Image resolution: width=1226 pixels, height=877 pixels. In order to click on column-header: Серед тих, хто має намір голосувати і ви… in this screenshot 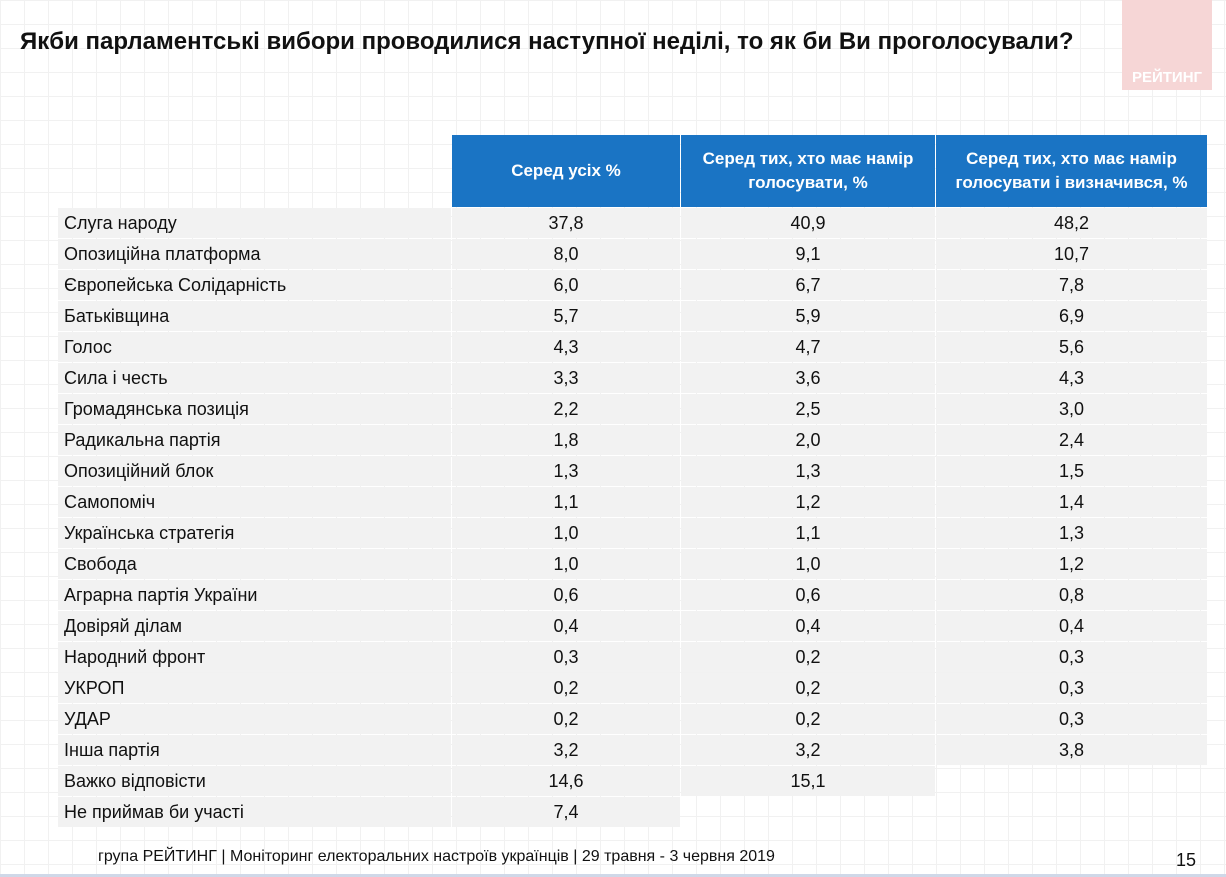, I will do `click(1071, 171)`.